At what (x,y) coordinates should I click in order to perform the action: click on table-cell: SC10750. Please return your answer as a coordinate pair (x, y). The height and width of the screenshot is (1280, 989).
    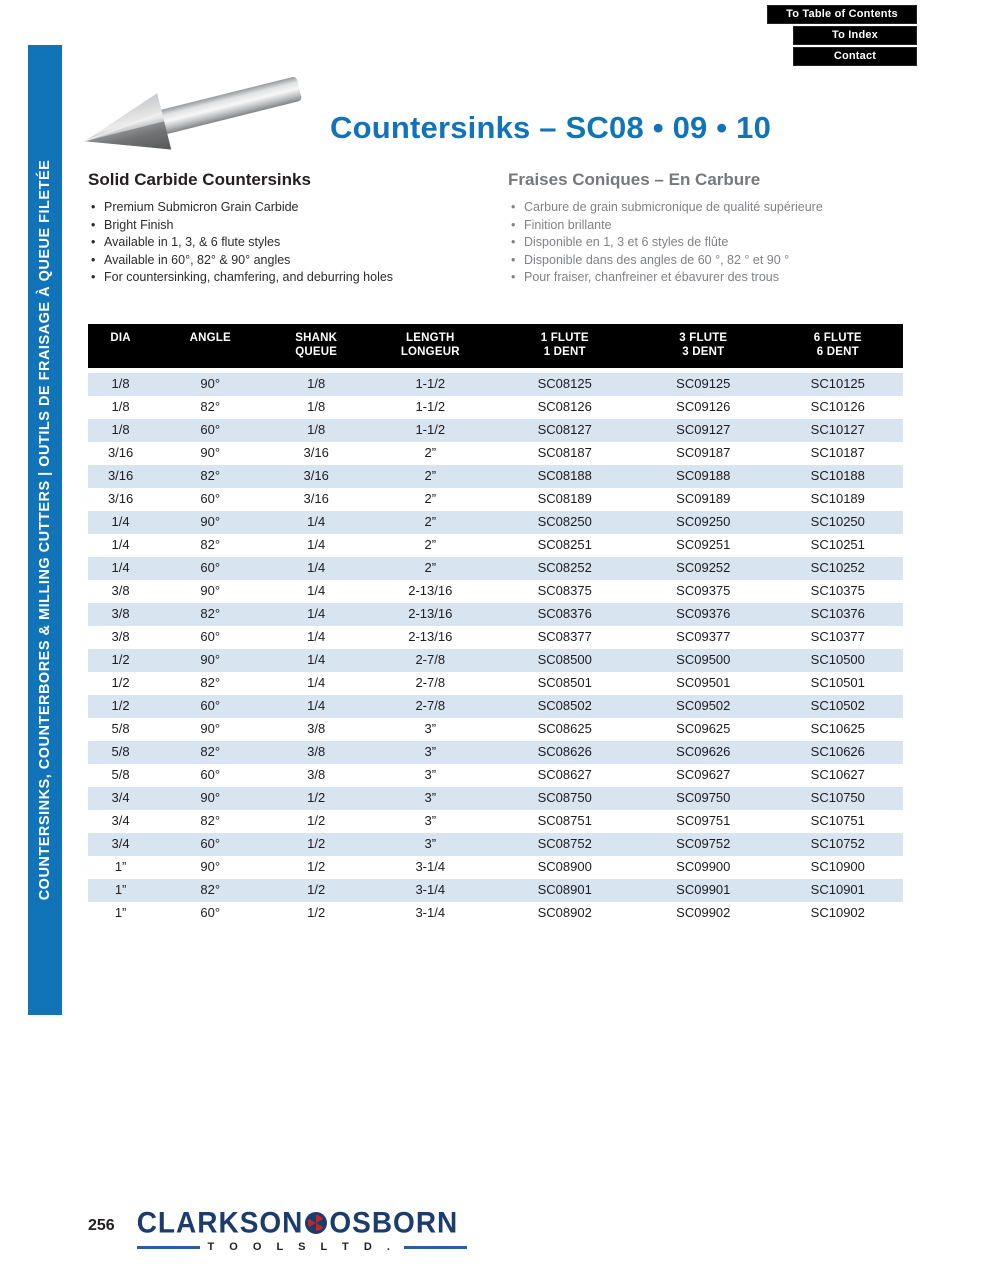
    Looking at the image, I should click on (837, 797).